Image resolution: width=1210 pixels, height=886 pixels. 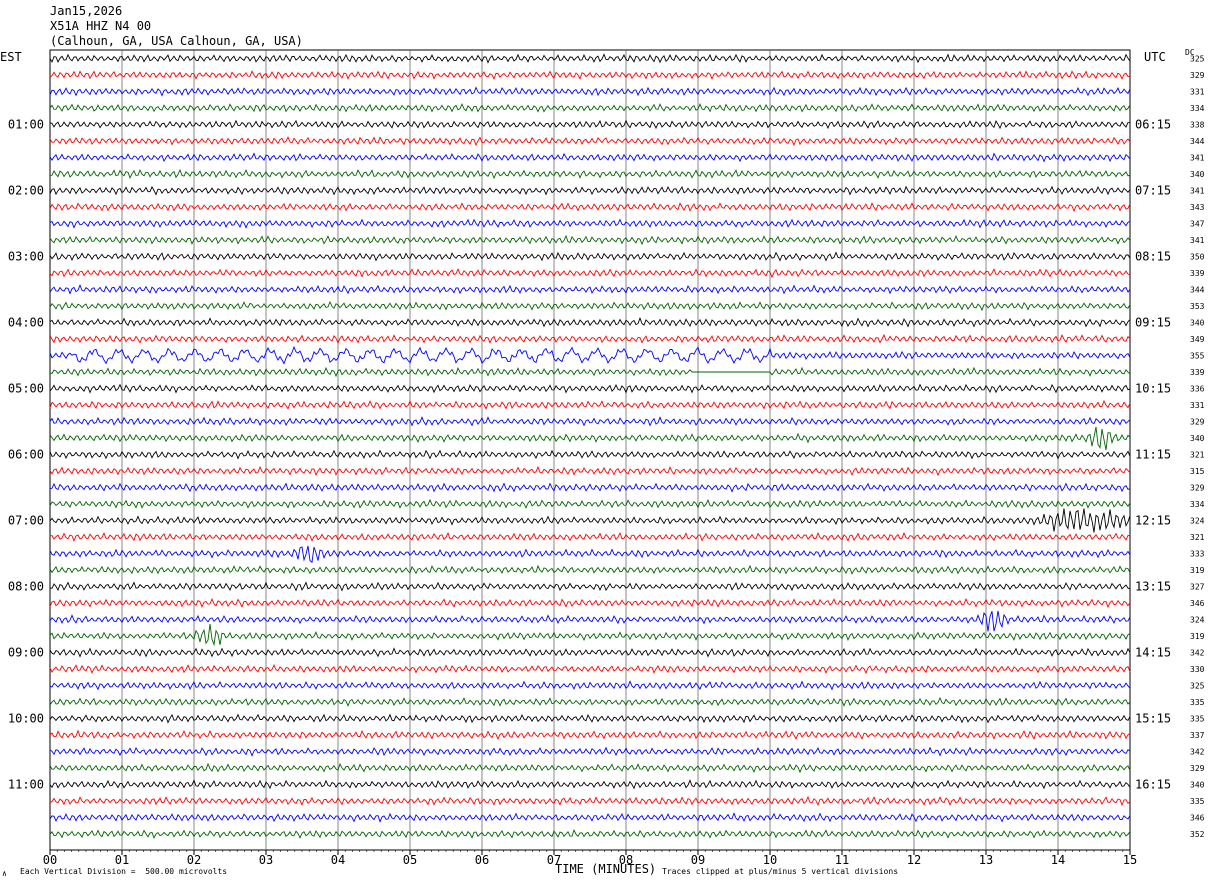 I want to click on x-tick-label: 13, so click(x=986, y=860).